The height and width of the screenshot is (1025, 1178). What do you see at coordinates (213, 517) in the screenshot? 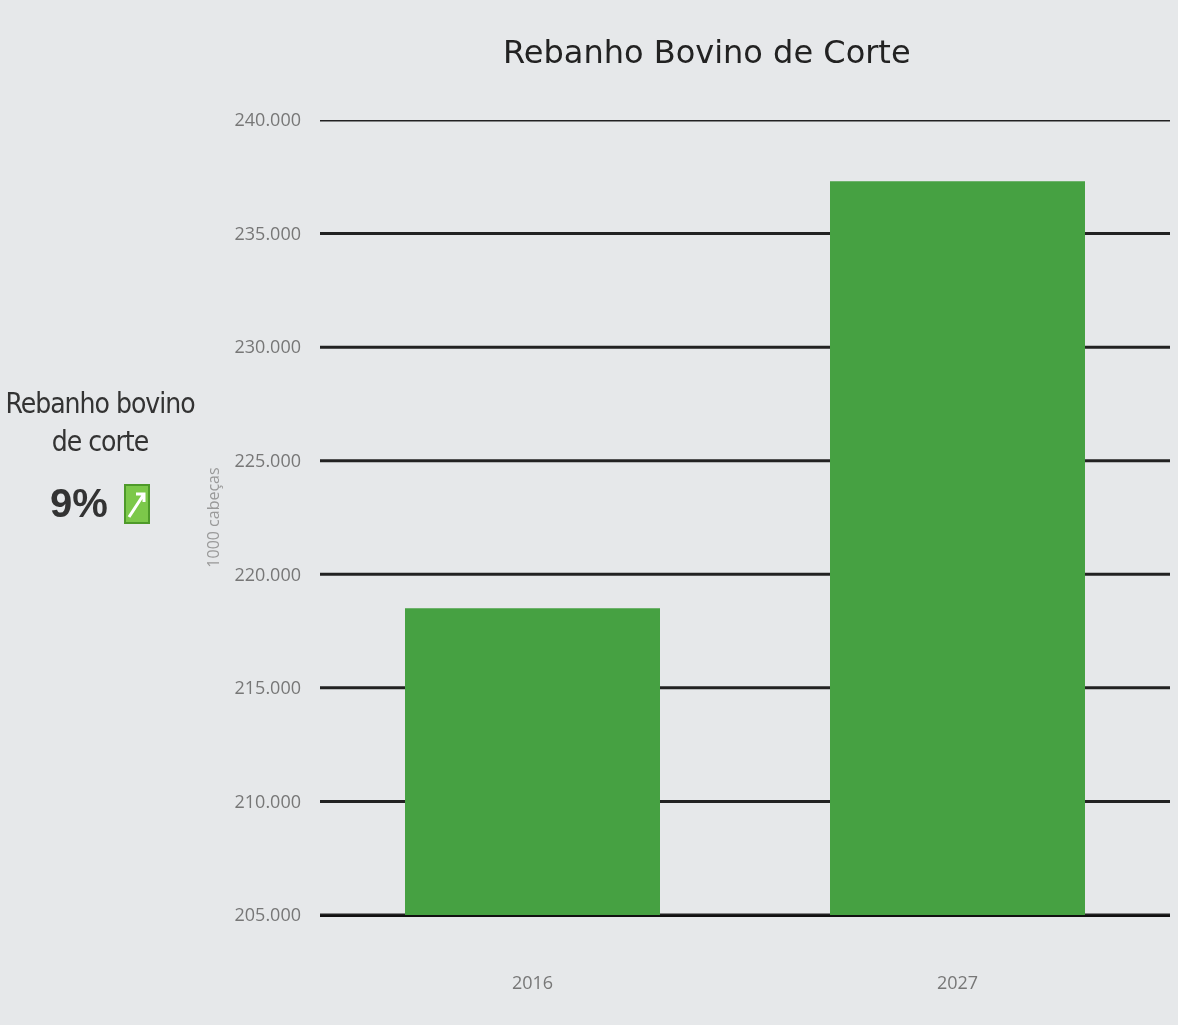
I see `y-axis-title: 1000 cabeças` at bounding box center [213, 517].